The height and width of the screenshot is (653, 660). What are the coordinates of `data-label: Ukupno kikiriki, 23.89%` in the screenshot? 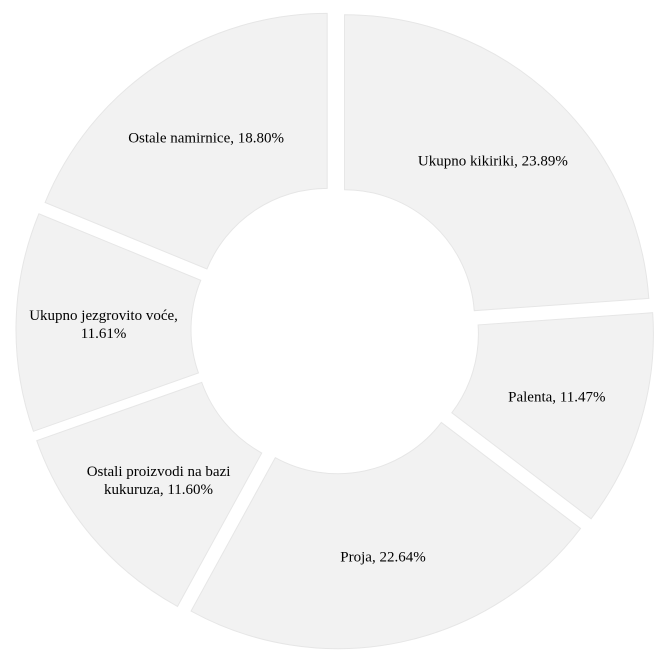 It's located at (493, 162).